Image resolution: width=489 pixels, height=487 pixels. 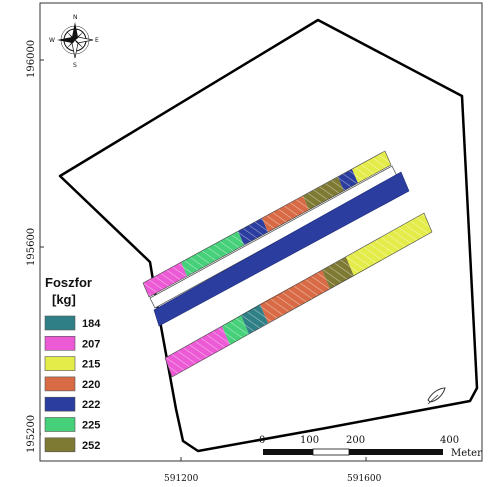 I want to click on east-label: E, so click(x=97, y=40).